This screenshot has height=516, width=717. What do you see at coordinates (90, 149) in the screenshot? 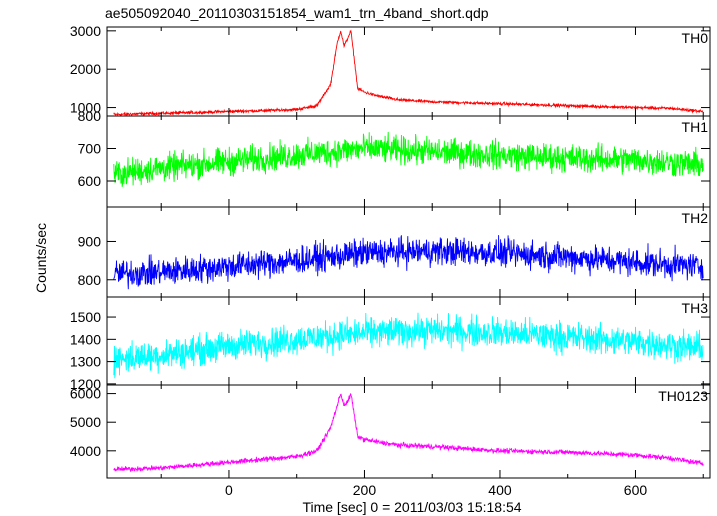
I see `y-tick-label: 700` at bounding box center [90, 149].